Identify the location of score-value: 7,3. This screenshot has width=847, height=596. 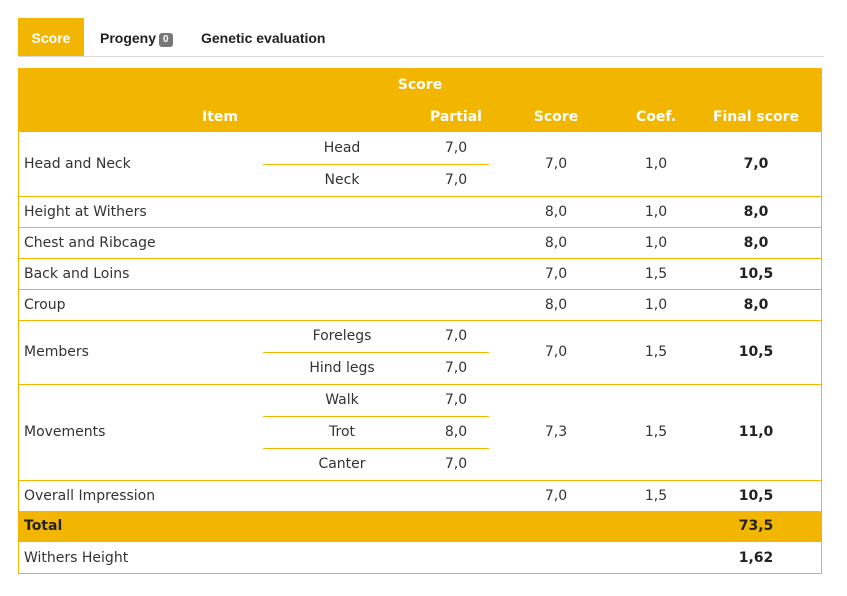
(556, 432).